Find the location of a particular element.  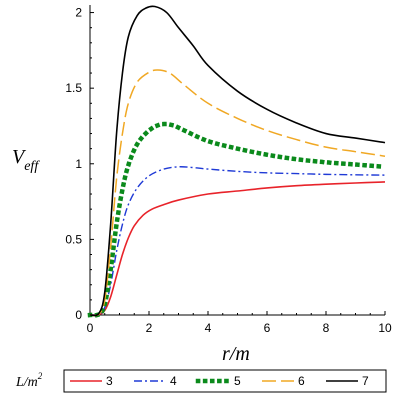

legend-label-7: 7 is located at coordinates (365, 381).